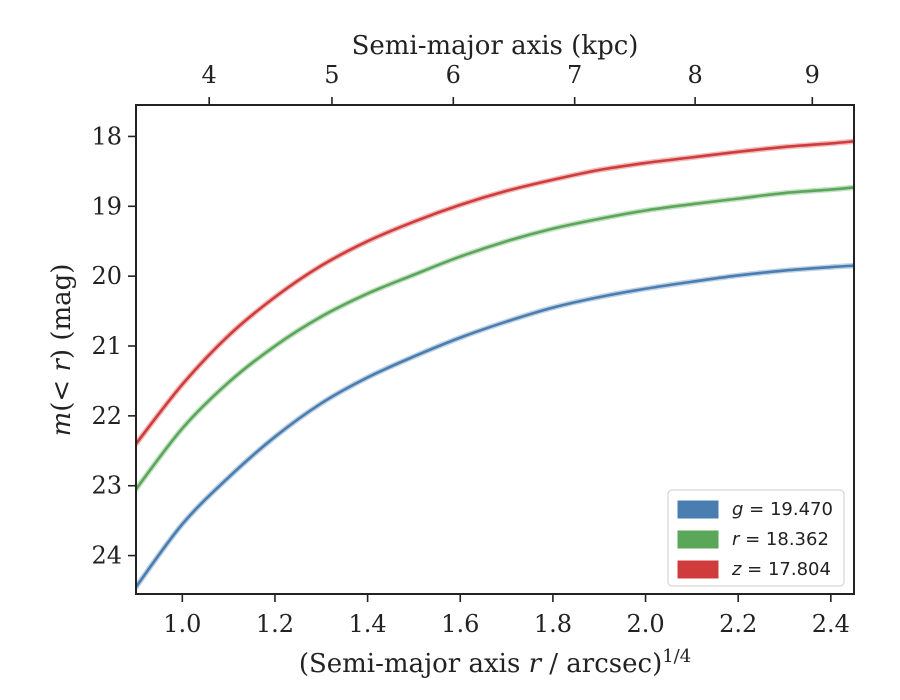 The image size is (900, 700). I want to click on legend-label-g: g = 19.470, so click(782, 509).